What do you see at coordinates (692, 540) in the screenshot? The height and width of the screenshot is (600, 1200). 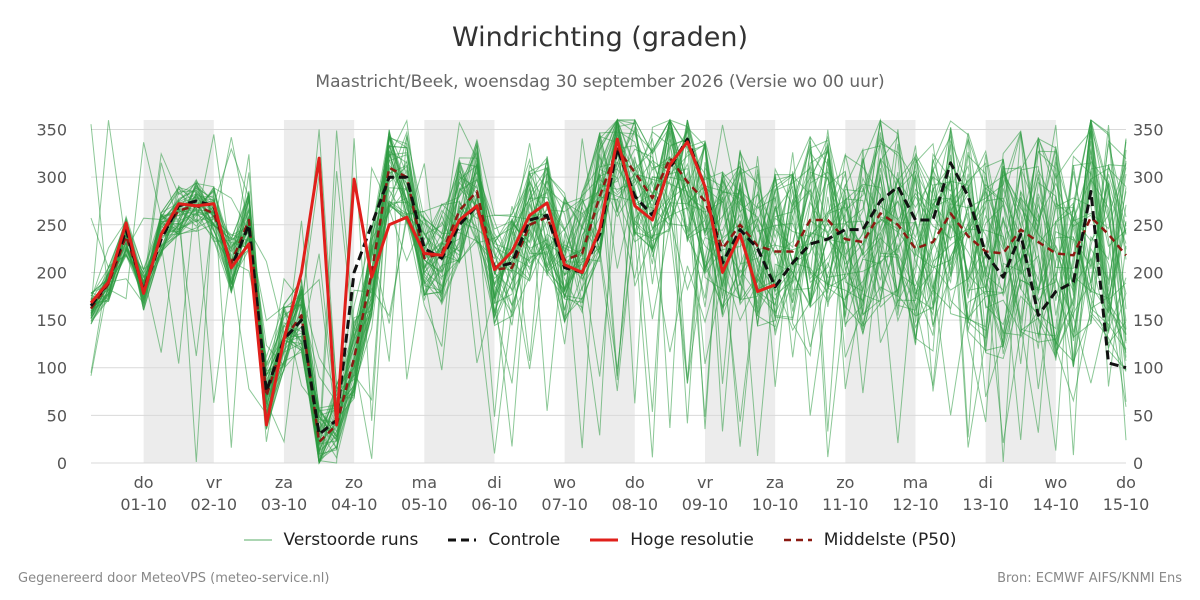 I see `legend-label-hires: Hoge resolutie` at bounding box center [692, 540].